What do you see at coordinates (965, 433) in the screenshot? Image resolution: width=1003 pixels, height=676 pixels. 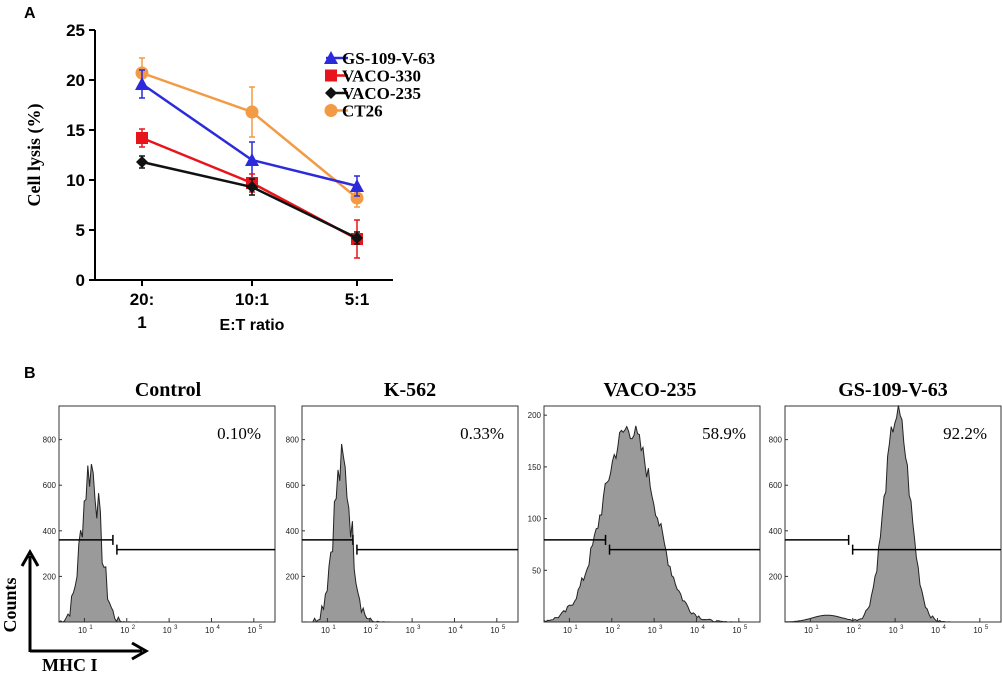 I see `gate-percent: 92.2%` at bounding box center [965, 433].